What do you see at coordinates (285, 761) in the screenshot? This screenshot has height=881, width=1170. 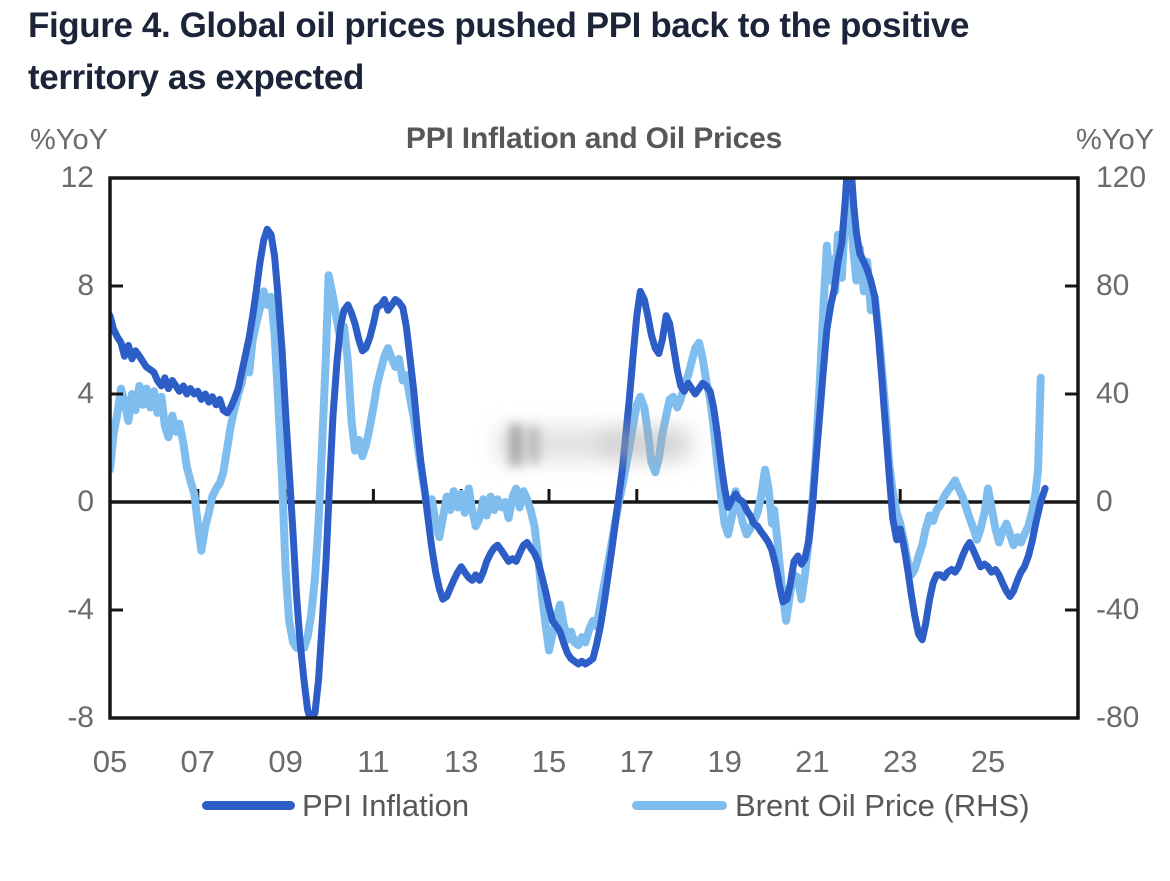 I see `x-axis-tick-label: 09` at bounding box center [285, 761].